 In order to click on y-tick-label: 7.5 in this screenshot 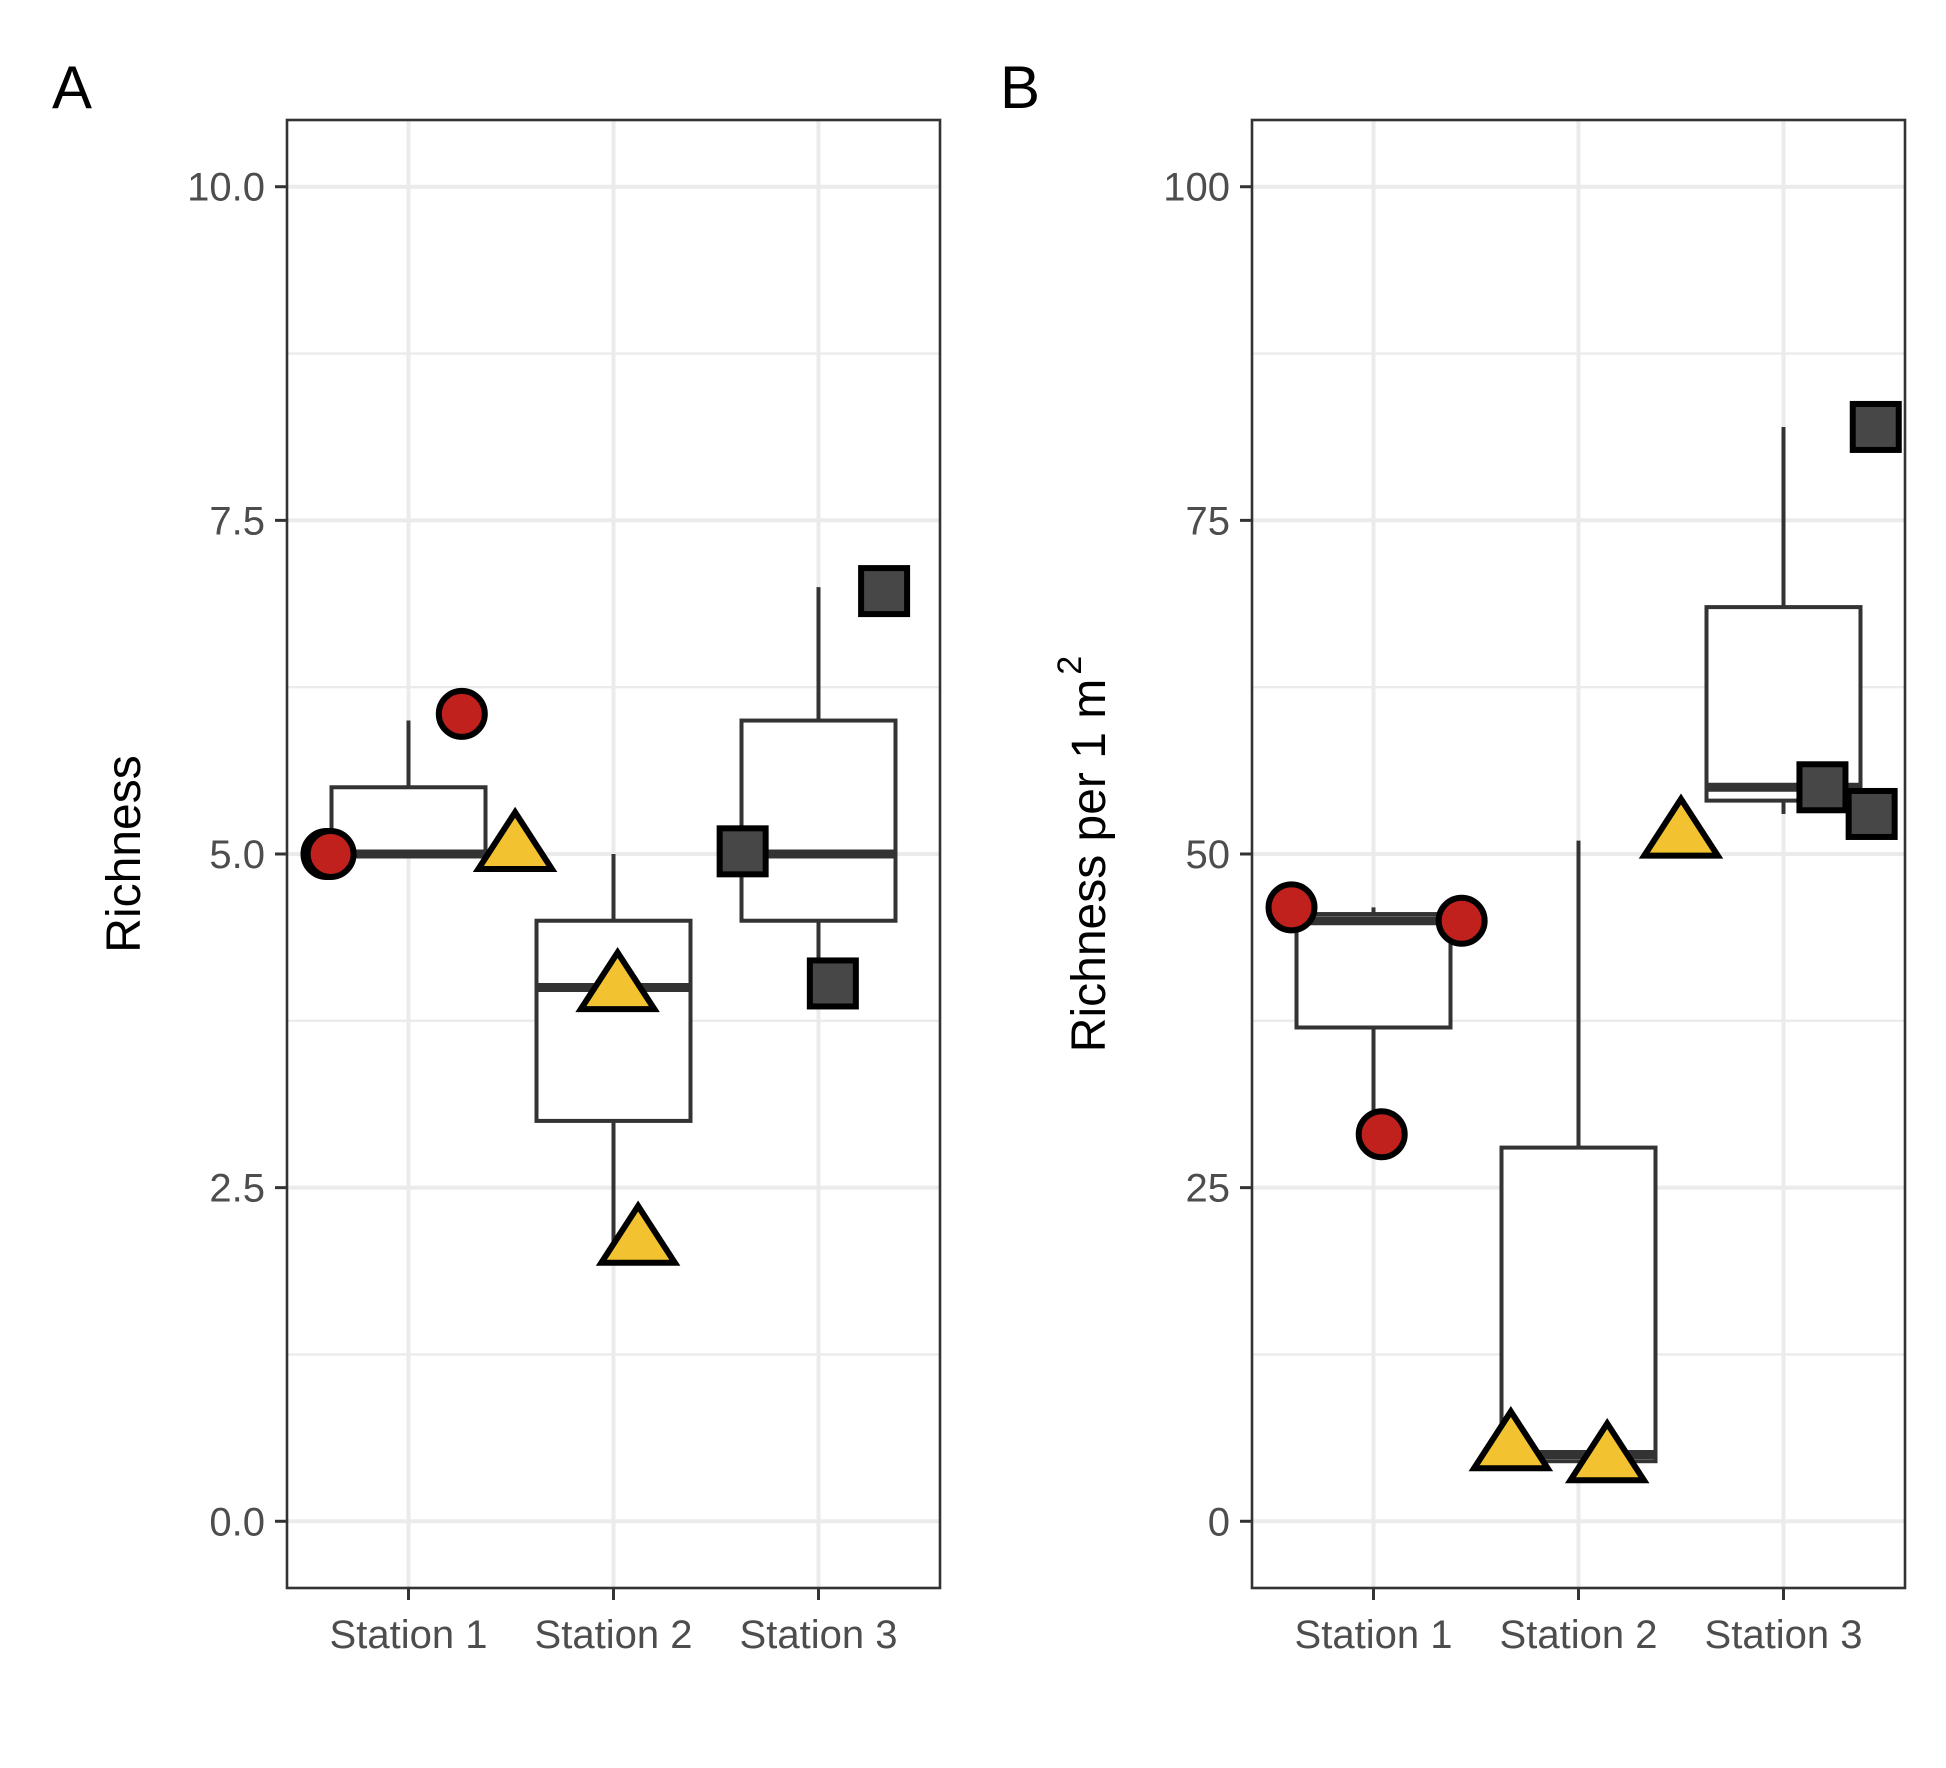, I will do `click(237, 521)`.